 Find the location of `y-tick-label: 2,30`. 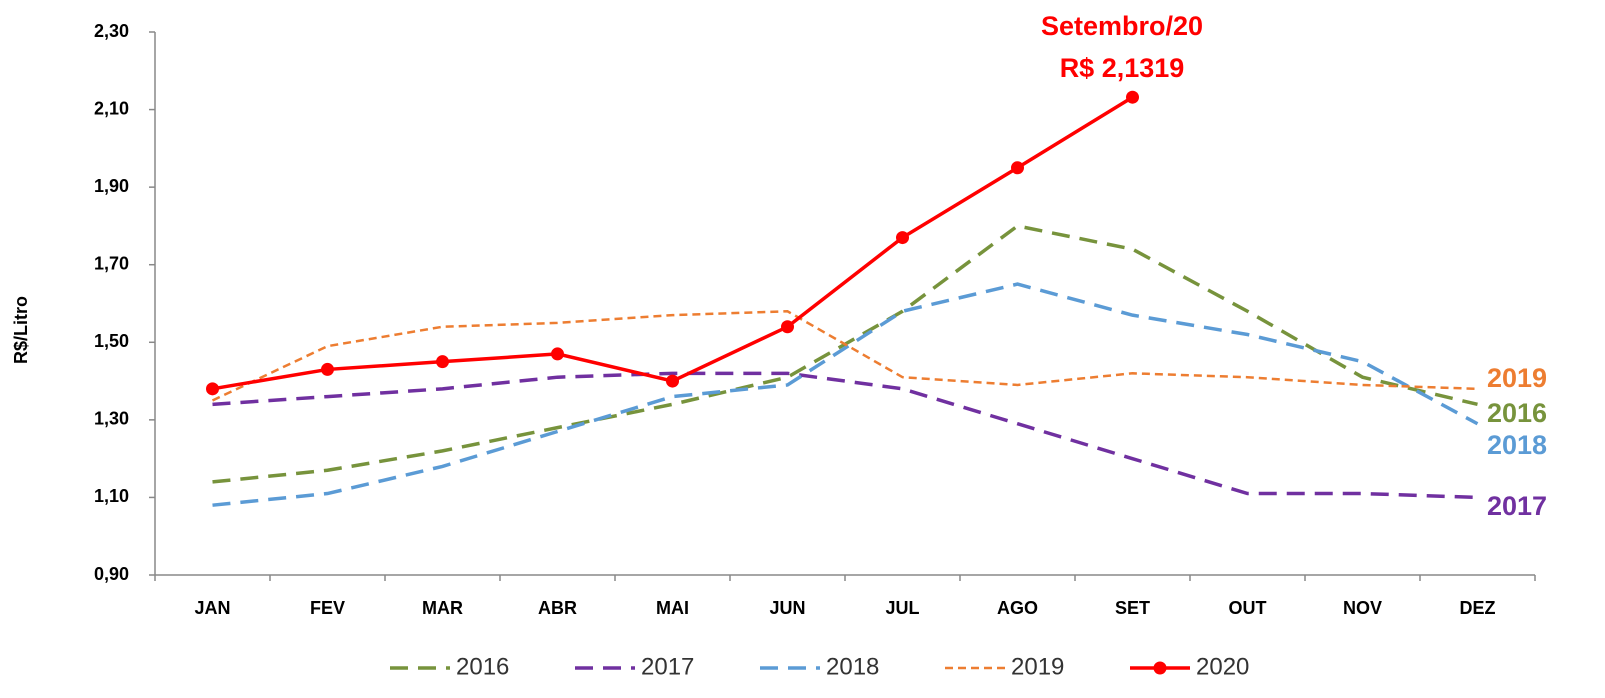

y-tick-label: 2,30 is located at coordinates (111, 31).